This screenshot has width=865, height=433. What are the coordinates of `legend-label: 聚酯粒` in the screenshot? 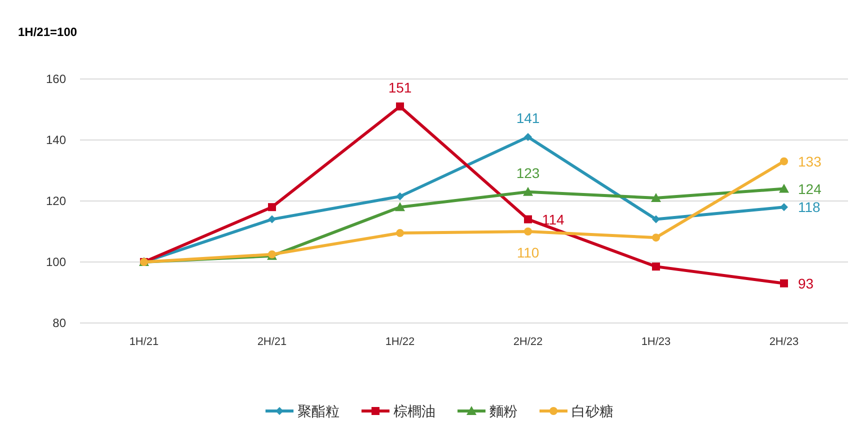 It's located at (319, 411).